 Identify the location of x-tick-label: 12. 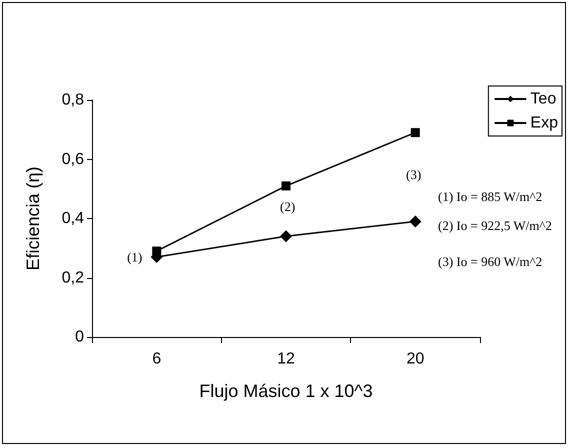
(286, 359).